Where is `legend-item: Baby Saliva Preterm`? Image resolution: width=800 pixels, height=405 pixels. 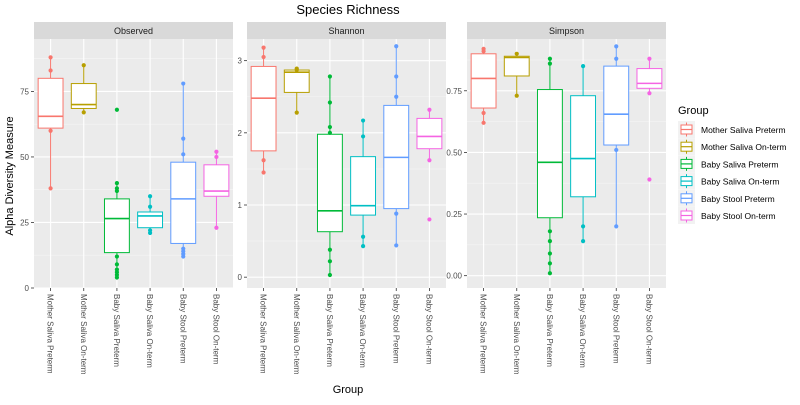 legend-item: Baby Saliva Preterm is located at coordinates (728, 164).